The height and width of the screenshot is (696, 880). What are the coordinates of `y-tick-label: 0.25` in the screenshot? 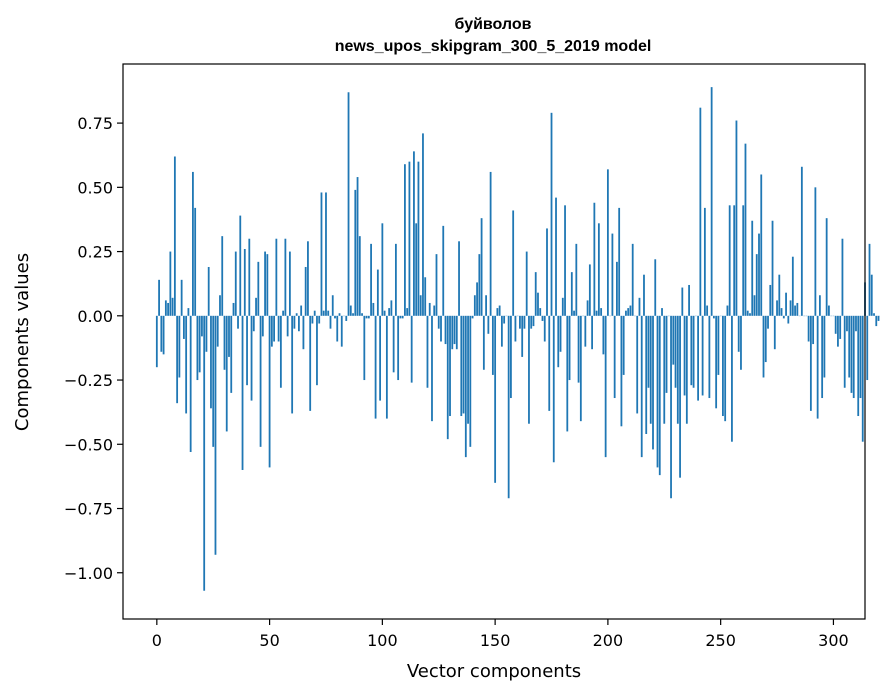 It's located at (95, 252).